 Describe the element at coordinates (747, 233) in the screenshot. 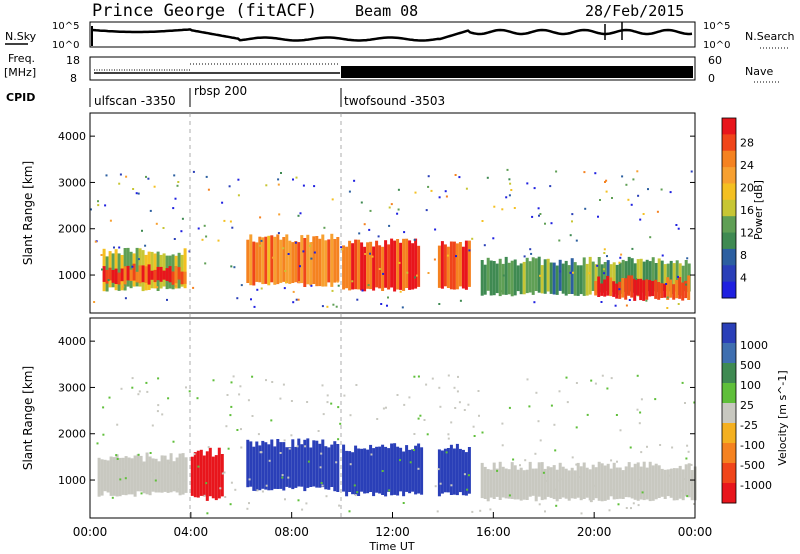

I see `colorbar-tick-label: 12` at that location.